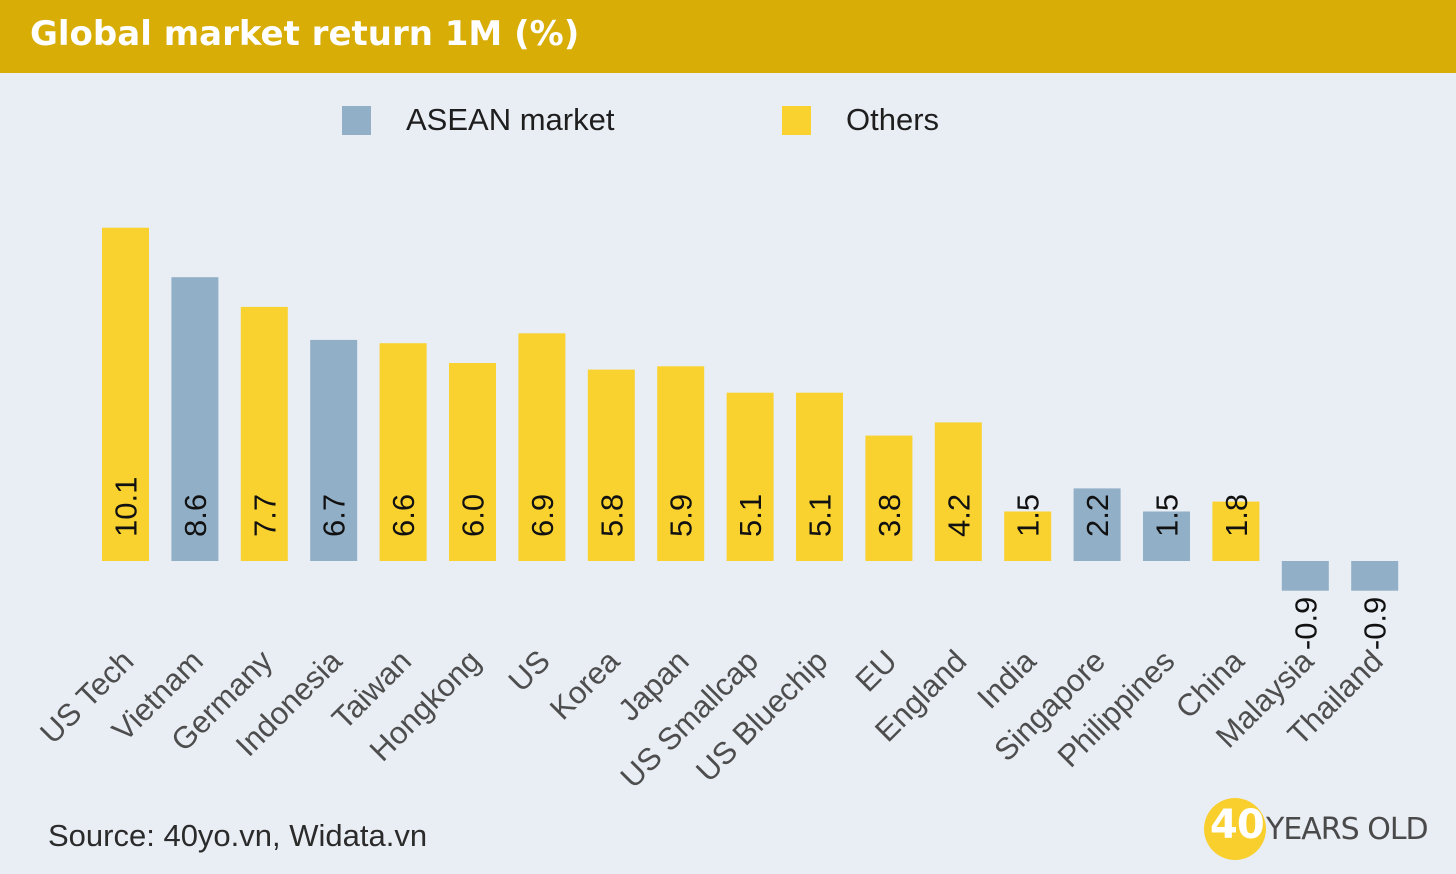  I want to click on bar-germany, so click(264, 433).